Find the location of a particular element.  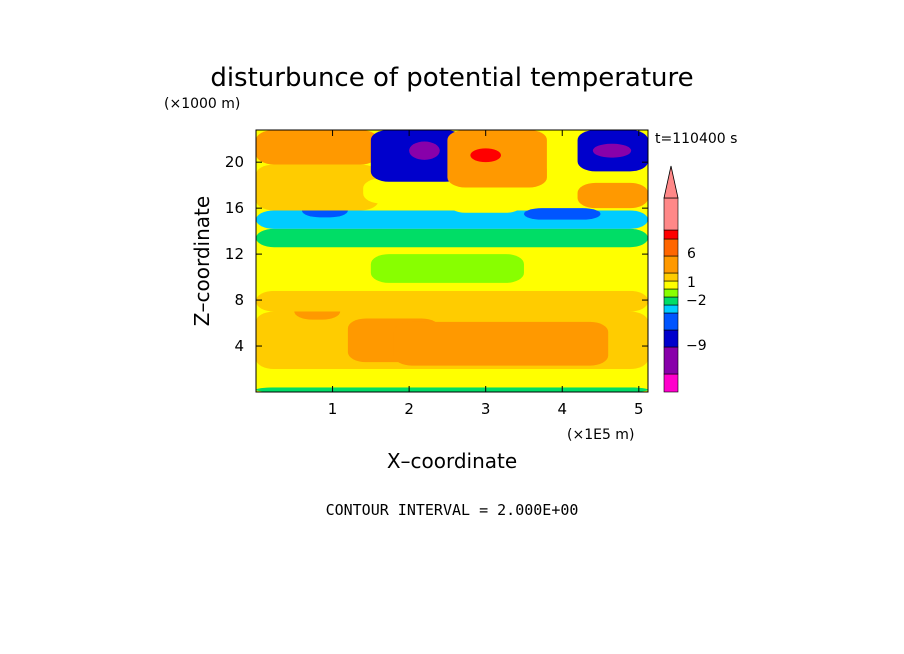

x-axis-title: X–coordinate is located at coordinates (452, 461).